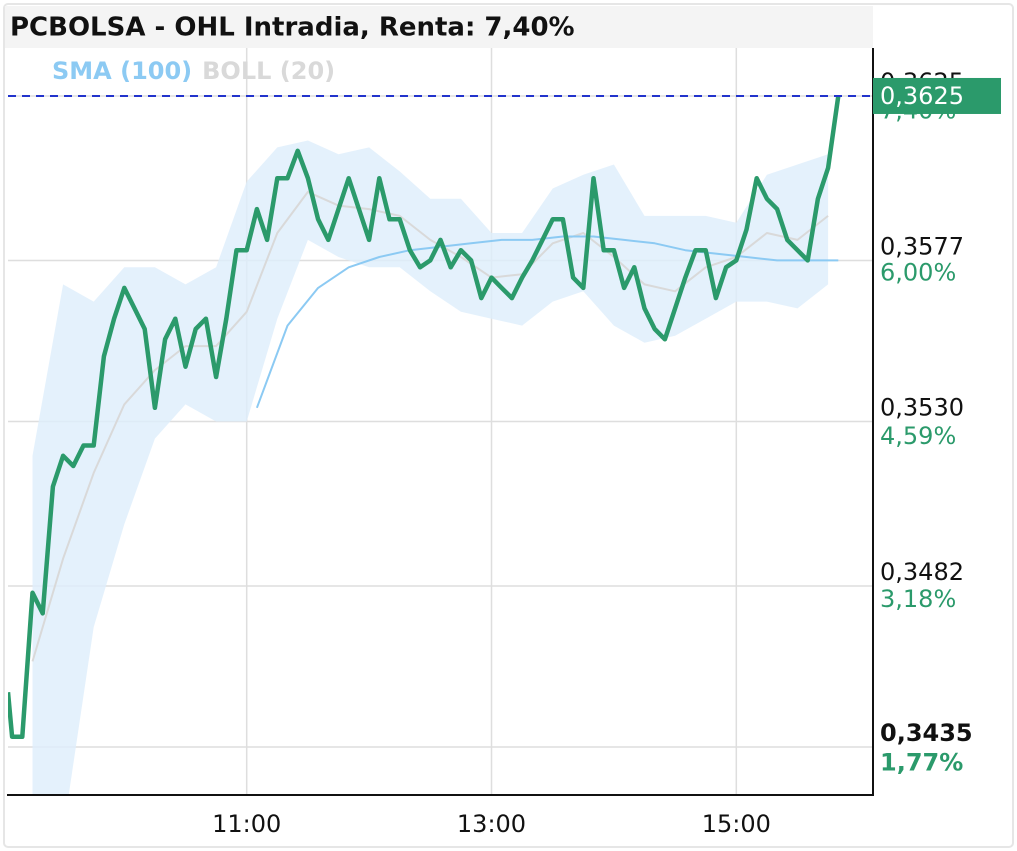 The image size is (1017, 851). I want to click on last-price-box, so click(937, 95).